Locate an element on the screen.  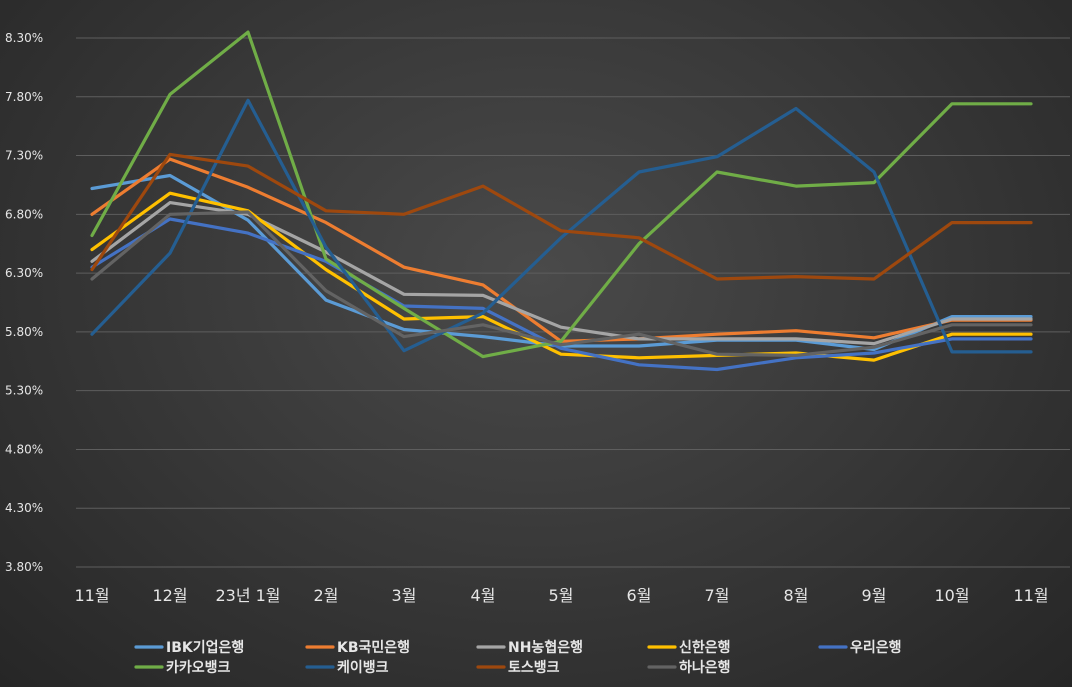
x-tick-label: 12월 is located at coordinates (169, 595).